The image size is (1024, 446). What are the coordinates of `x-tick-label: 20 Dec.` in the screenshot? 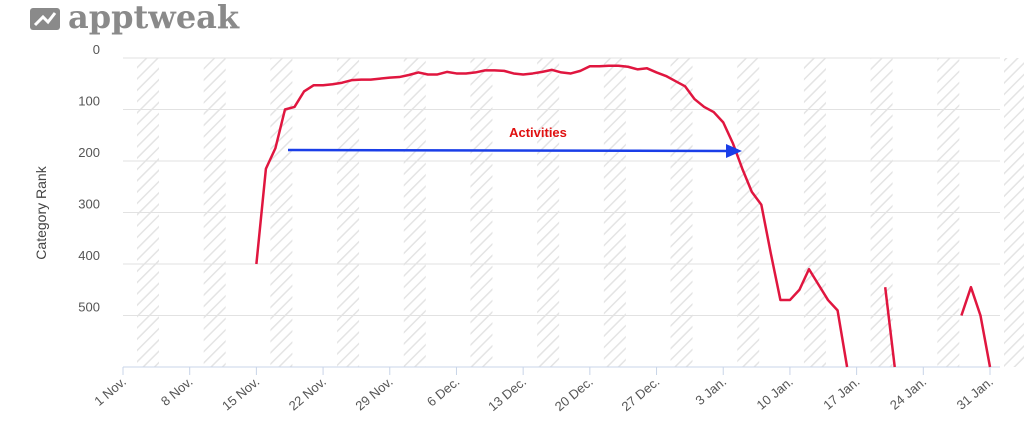 It's located at (574, 394).